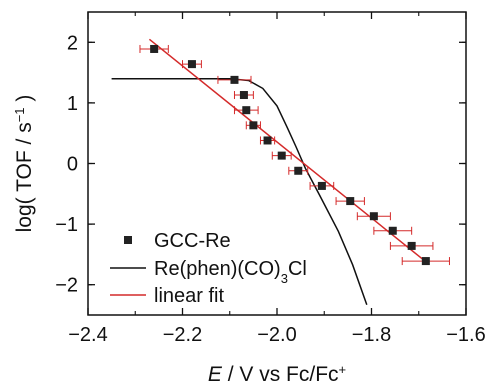  Describe the element at coordinates (72, 104) in the screenshot. I see `y-tick-label: 1` at that location.